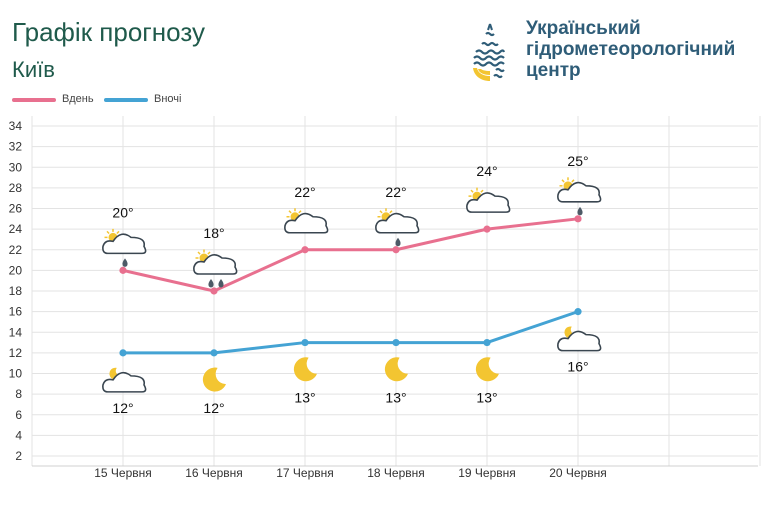 The width and height of the screenshot is (772, 512). Describe the element at coordinates (16, 312) in the screenshot. I see `y-tick-label: 16` at that location.